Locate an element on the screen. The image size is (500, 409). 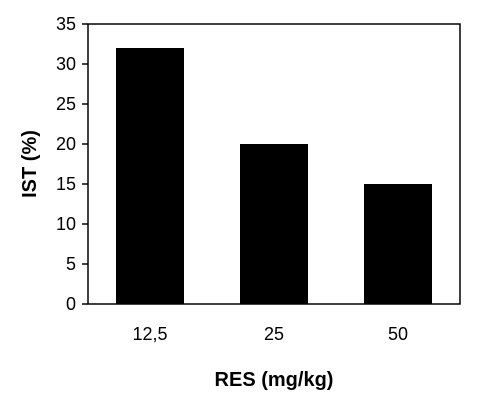
x-tick-label: 50 is located at coordinates (398, 334).